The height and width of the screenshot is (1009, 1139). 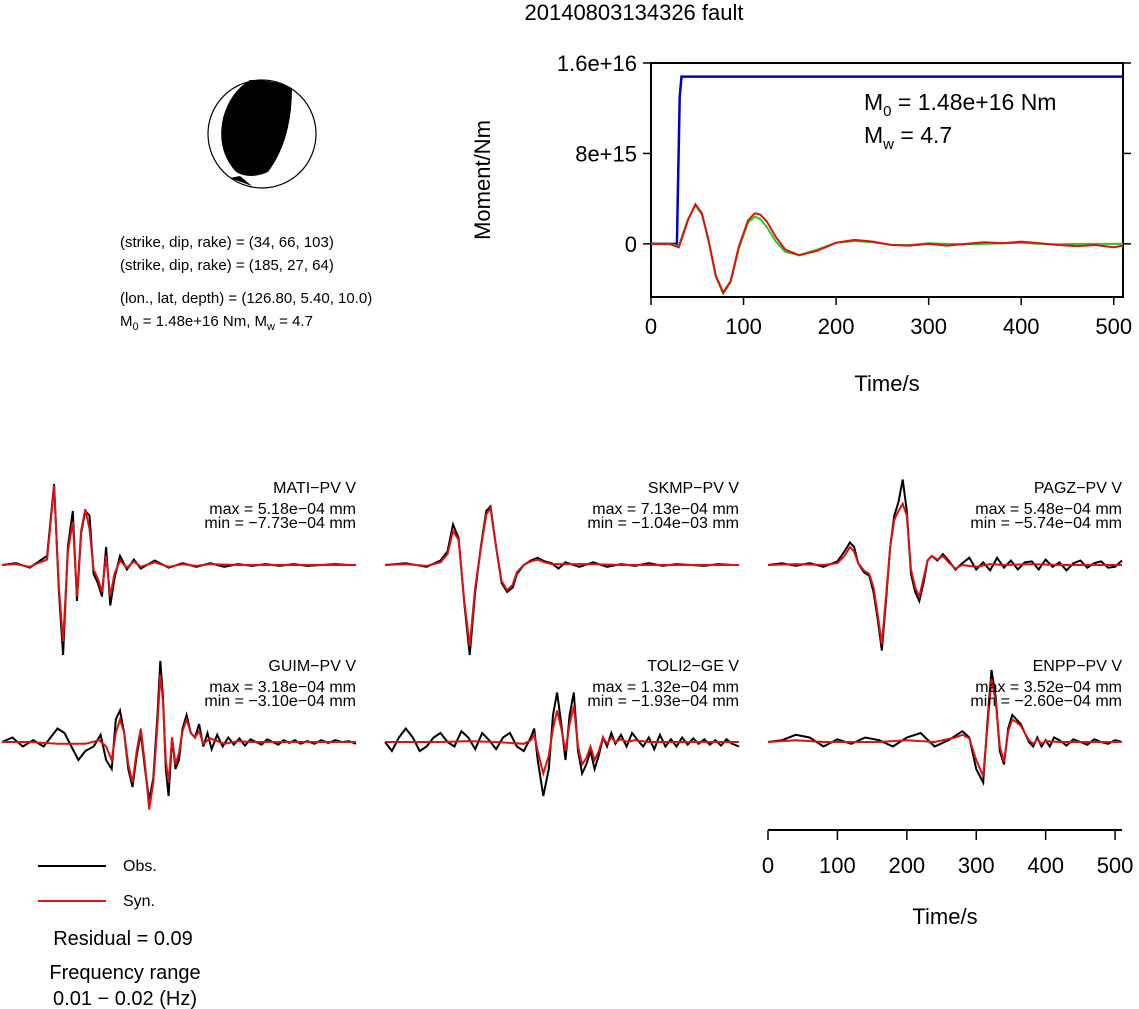 I want to click on moment-magnitude-text: M0 = 1.48e+16 Nm, Mw = 4.7, so click(x=216, y=323).